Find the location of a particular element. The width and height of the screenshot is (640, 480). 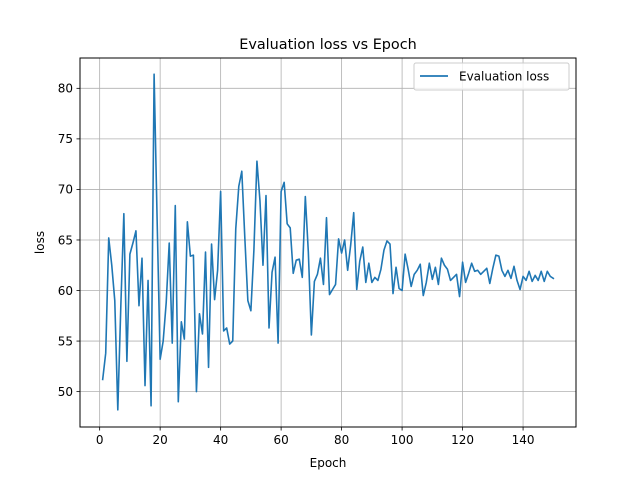

x-tick-label: 20 is located at coordinates (160, 440).